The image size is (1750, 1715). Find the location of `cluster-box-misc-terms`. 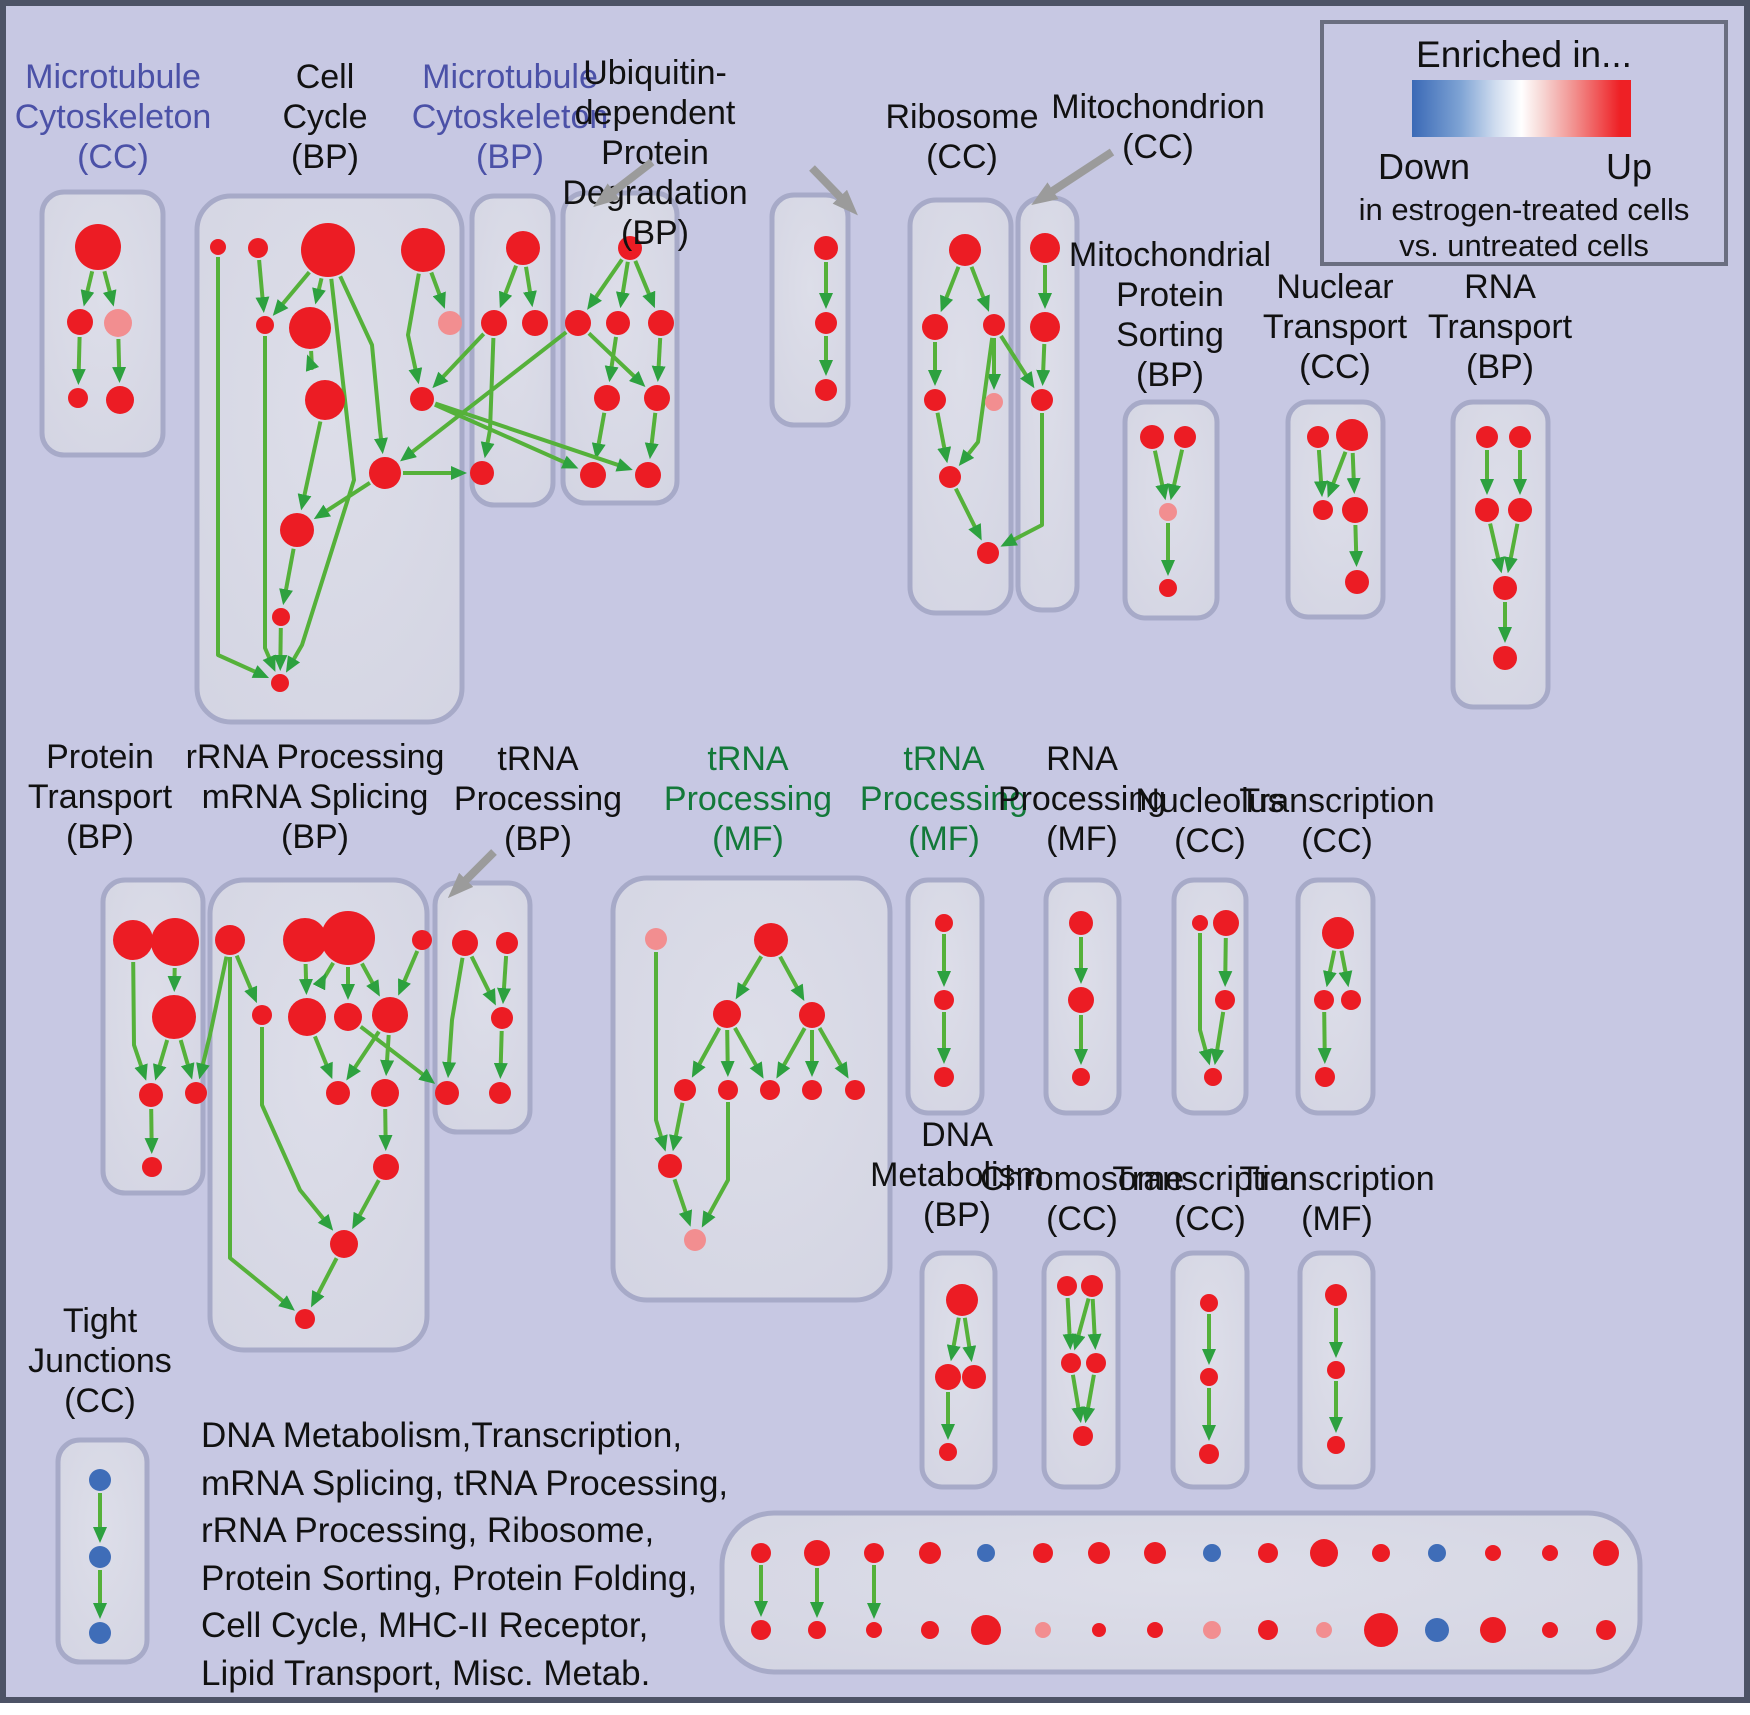

cluster-box-misc-terms is located at coordinates (1181, 1592).